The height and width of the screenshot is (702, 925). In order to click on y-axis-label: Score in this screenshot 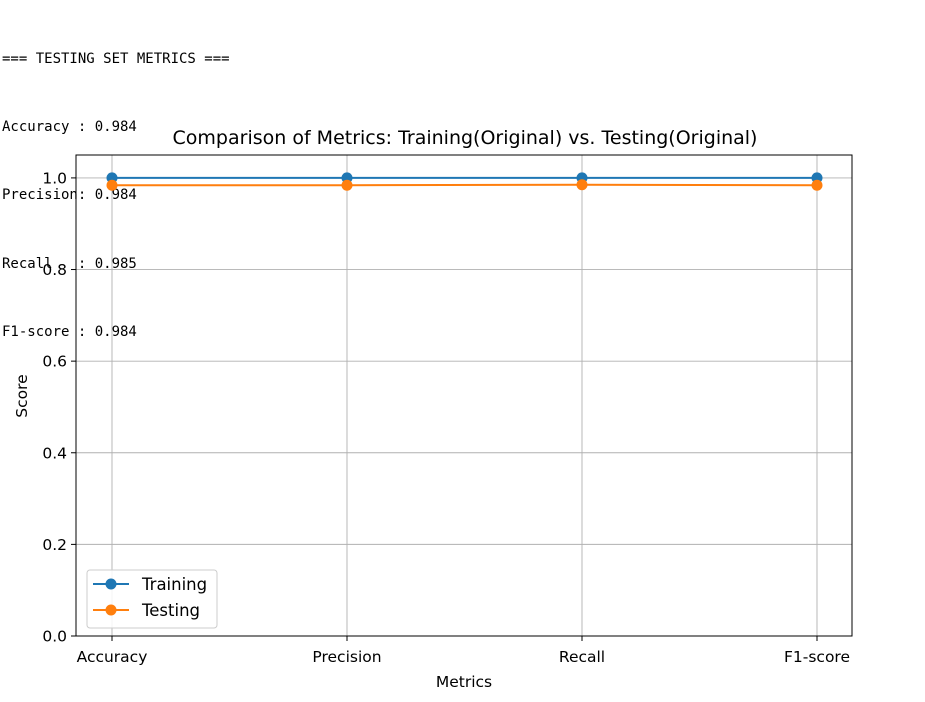, I will do `click(22, 395)`.